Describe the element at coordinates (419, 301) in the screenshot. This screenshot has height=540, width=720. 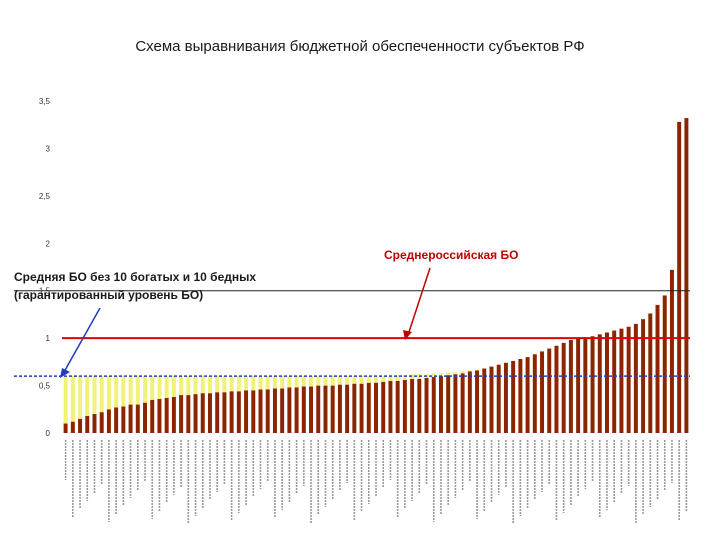
I see `avg-arrow` at that location.